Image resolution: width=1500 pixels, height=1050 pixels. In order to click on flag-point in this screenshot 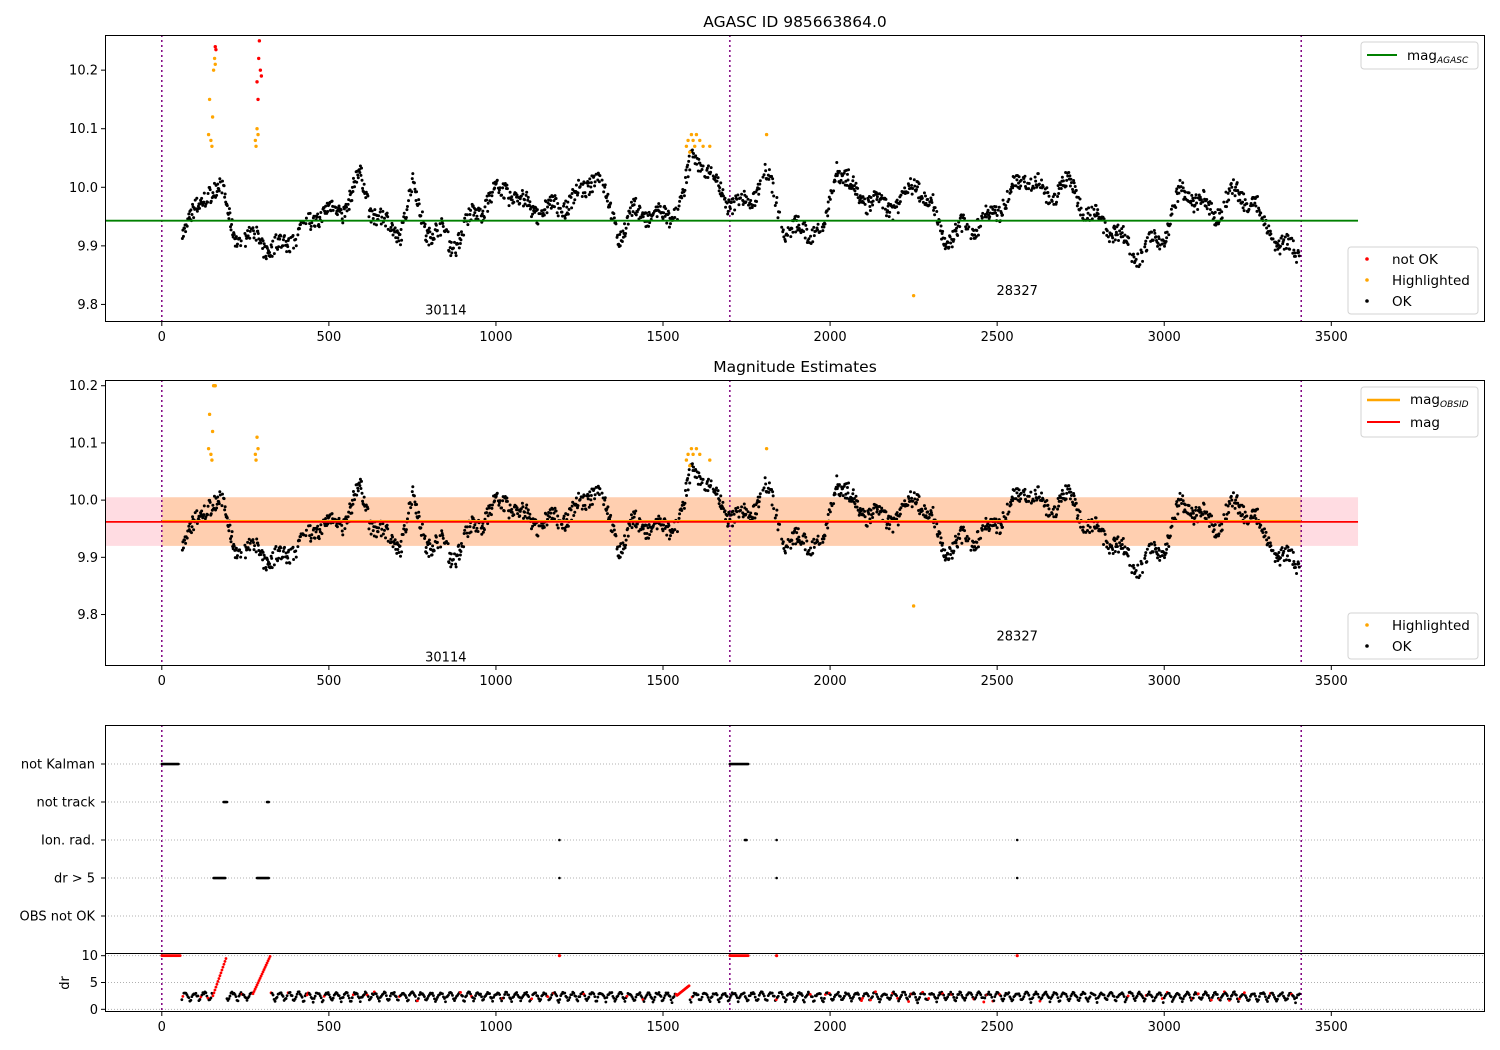, I will do `click(1017, 878)`.